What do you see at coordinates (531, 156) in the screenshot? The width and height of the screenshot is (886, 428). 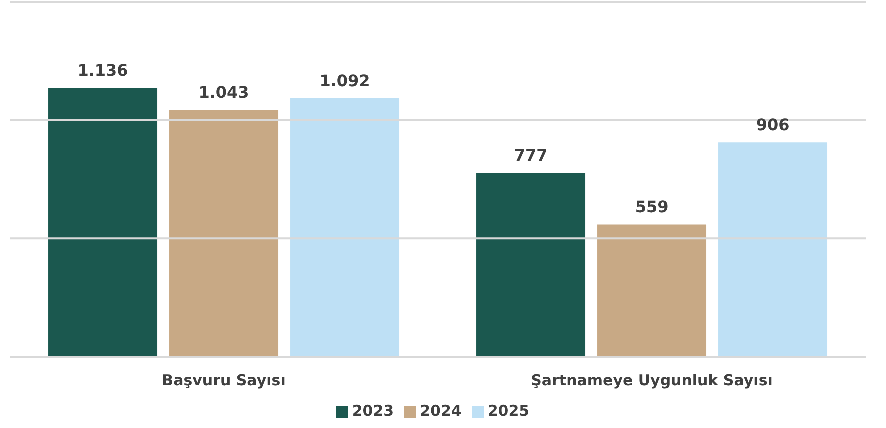 I see `data-label: 777` at bounding box center [531, 156].